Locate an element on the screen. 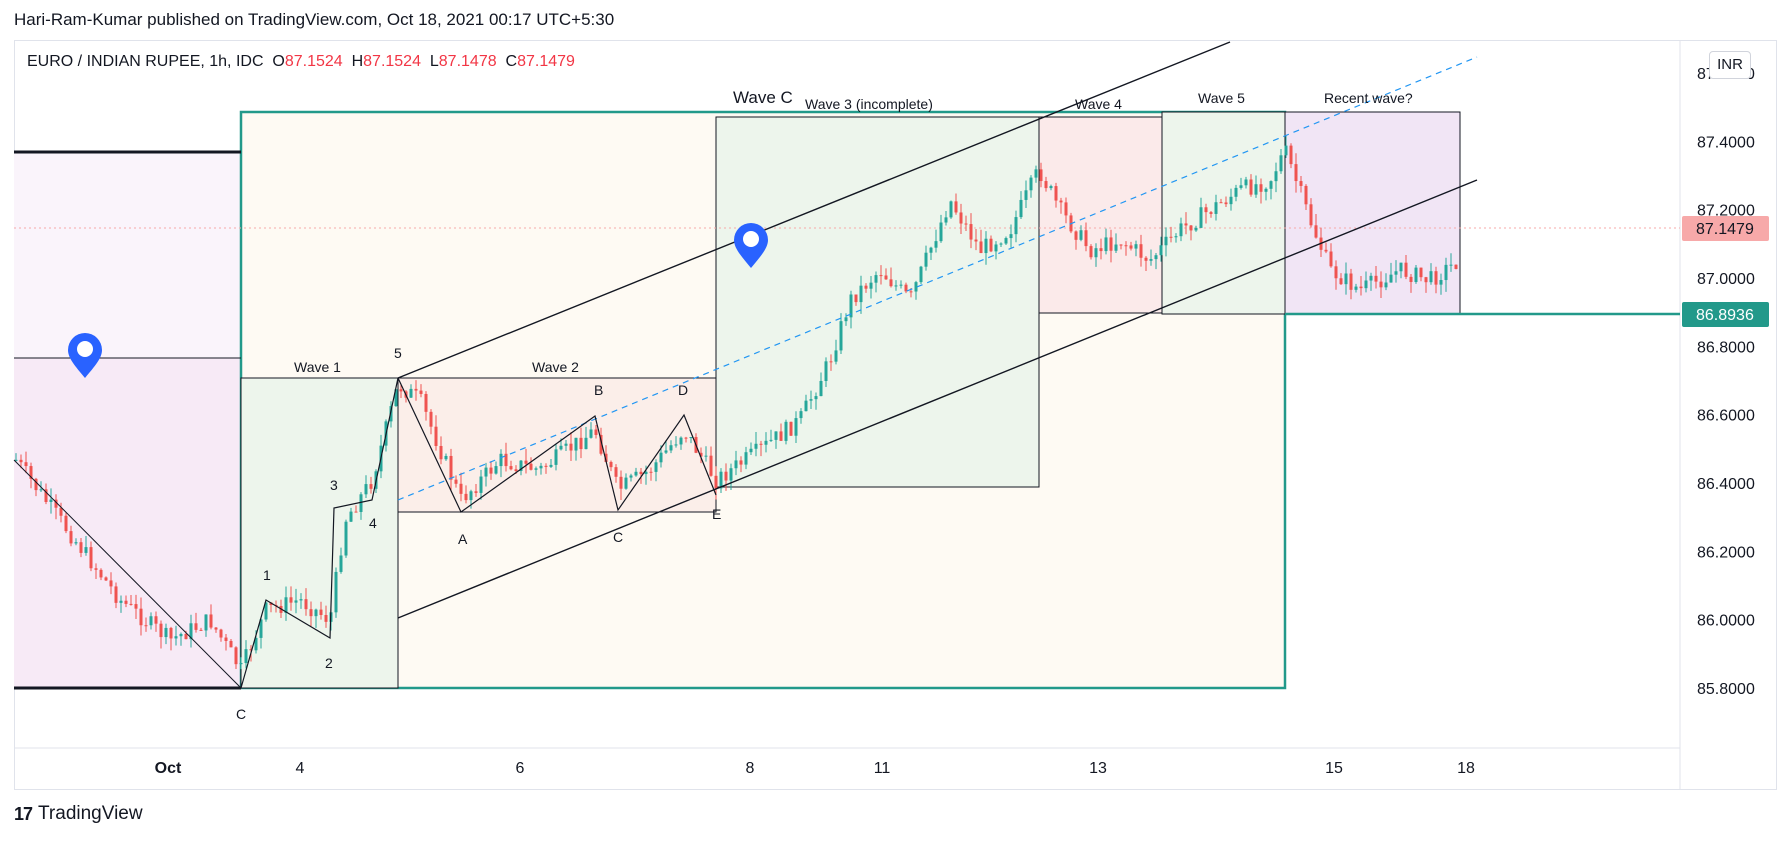  point-label-e: E is located at coordinates (716, 514).